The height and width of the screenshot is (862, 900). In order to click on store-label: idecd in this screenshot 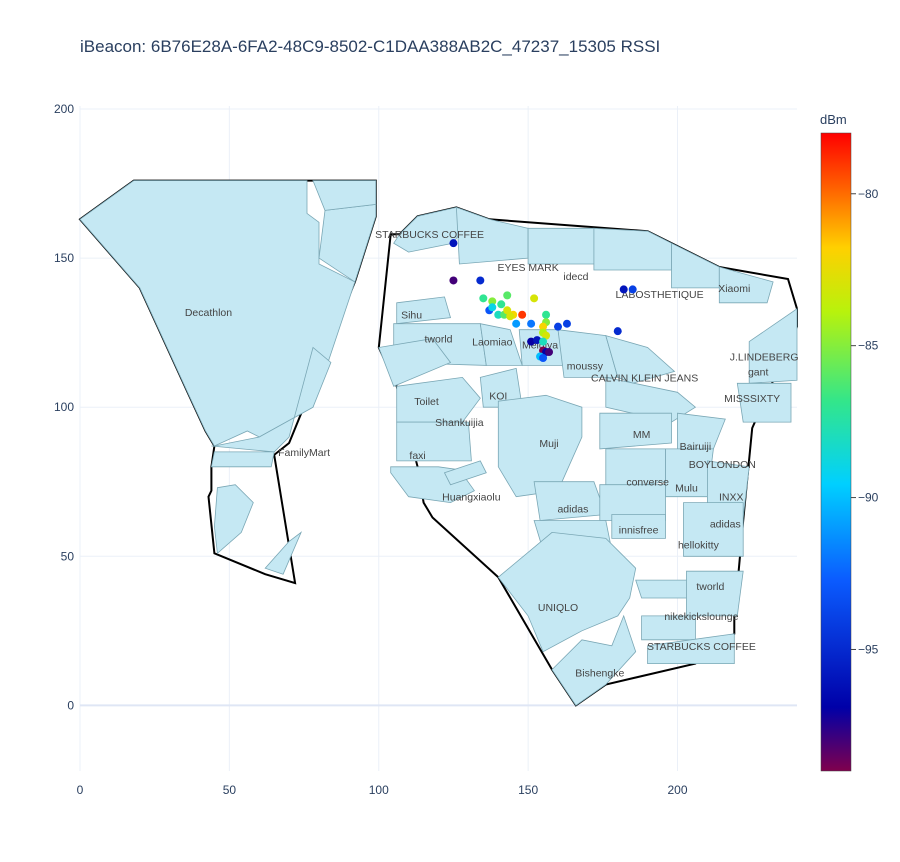, I will do `click(575, 277)`.